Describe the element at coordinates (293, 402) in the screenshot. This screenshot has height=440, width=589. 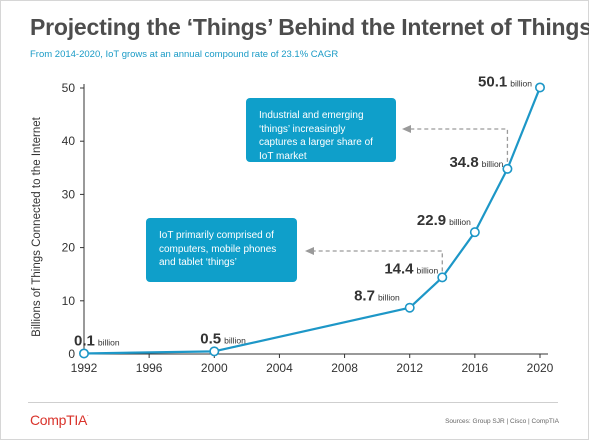
I see `footer-divider` at that location.